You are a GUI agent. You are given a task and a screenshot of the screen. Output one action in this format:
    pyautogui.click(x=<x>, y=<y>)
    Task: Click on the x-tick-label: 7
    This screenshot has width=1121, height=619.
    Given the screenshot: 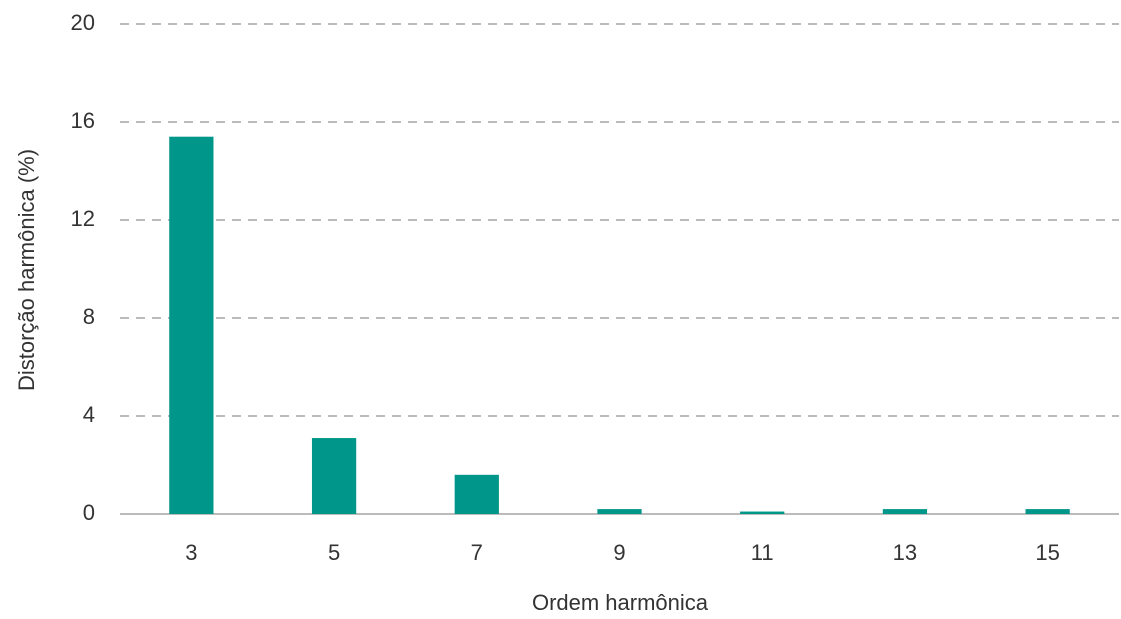 What is the action you would take?
    pyautogui.click(x=477, y=552)
    